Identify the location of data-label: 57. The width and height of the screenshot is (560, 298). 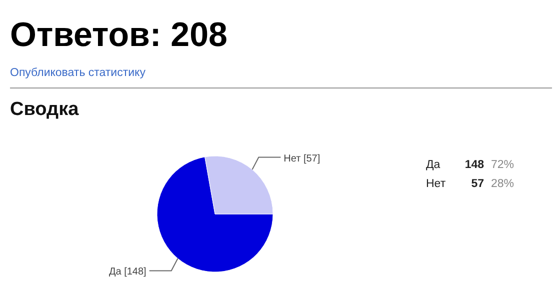
(477, 184).